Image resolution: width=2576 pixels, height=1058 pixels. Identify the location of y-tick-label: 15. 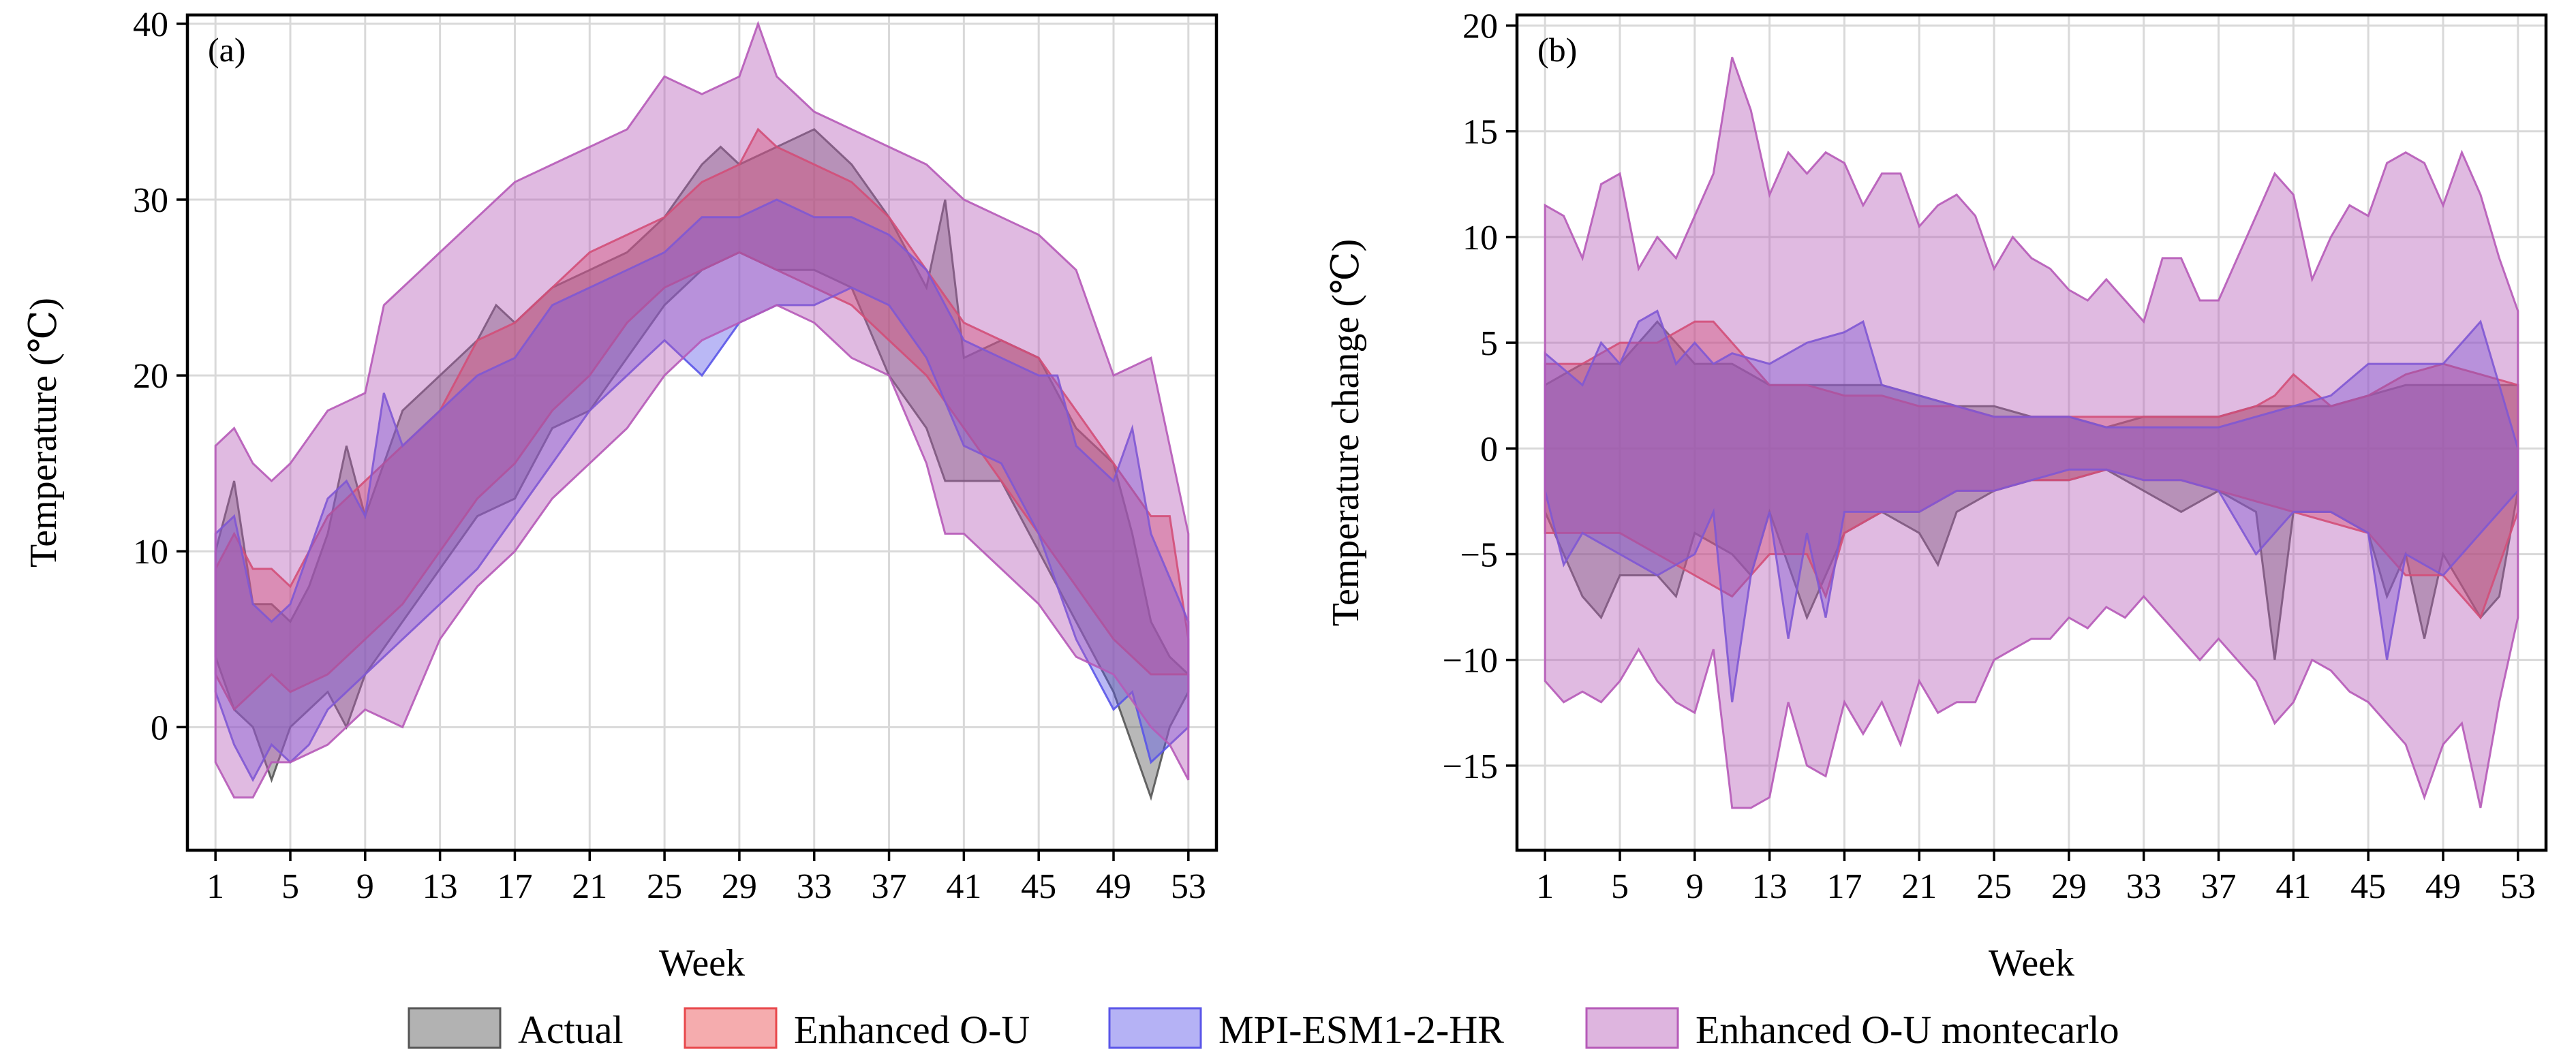
(1480, 132).